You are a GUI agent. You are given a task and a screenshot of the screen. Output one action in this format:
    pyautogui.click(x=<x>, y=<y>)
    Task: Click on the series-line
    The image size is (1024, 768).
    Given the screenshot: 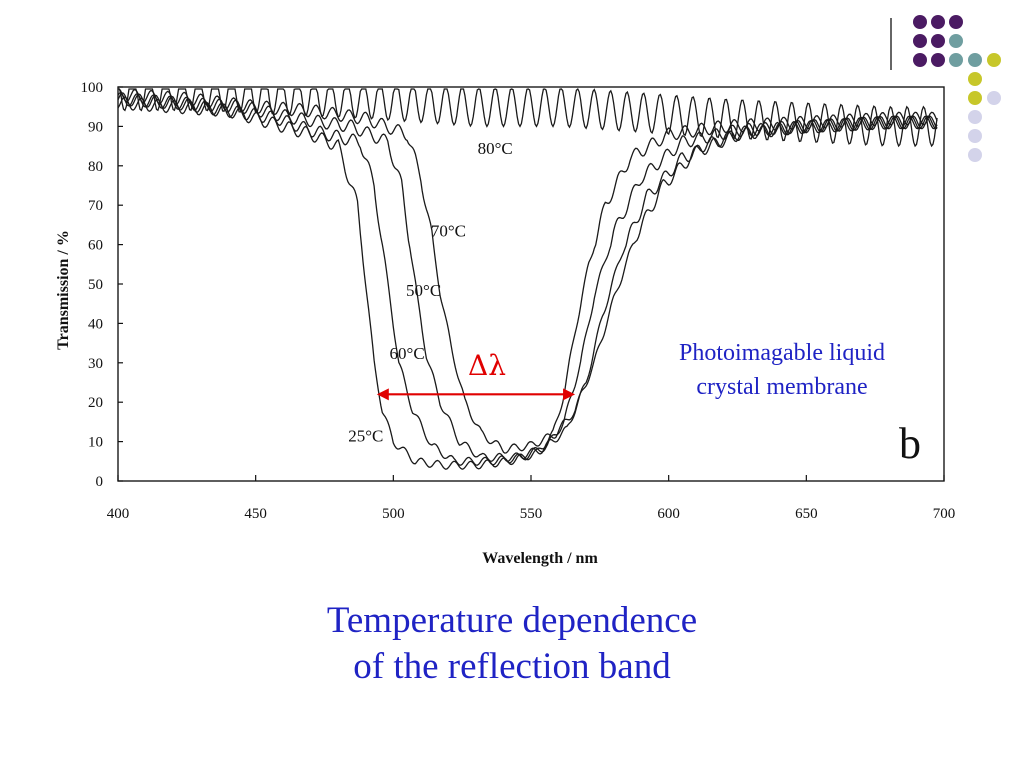 What is the action you would take?
    pyautogui.click(x=528, y=117)
    